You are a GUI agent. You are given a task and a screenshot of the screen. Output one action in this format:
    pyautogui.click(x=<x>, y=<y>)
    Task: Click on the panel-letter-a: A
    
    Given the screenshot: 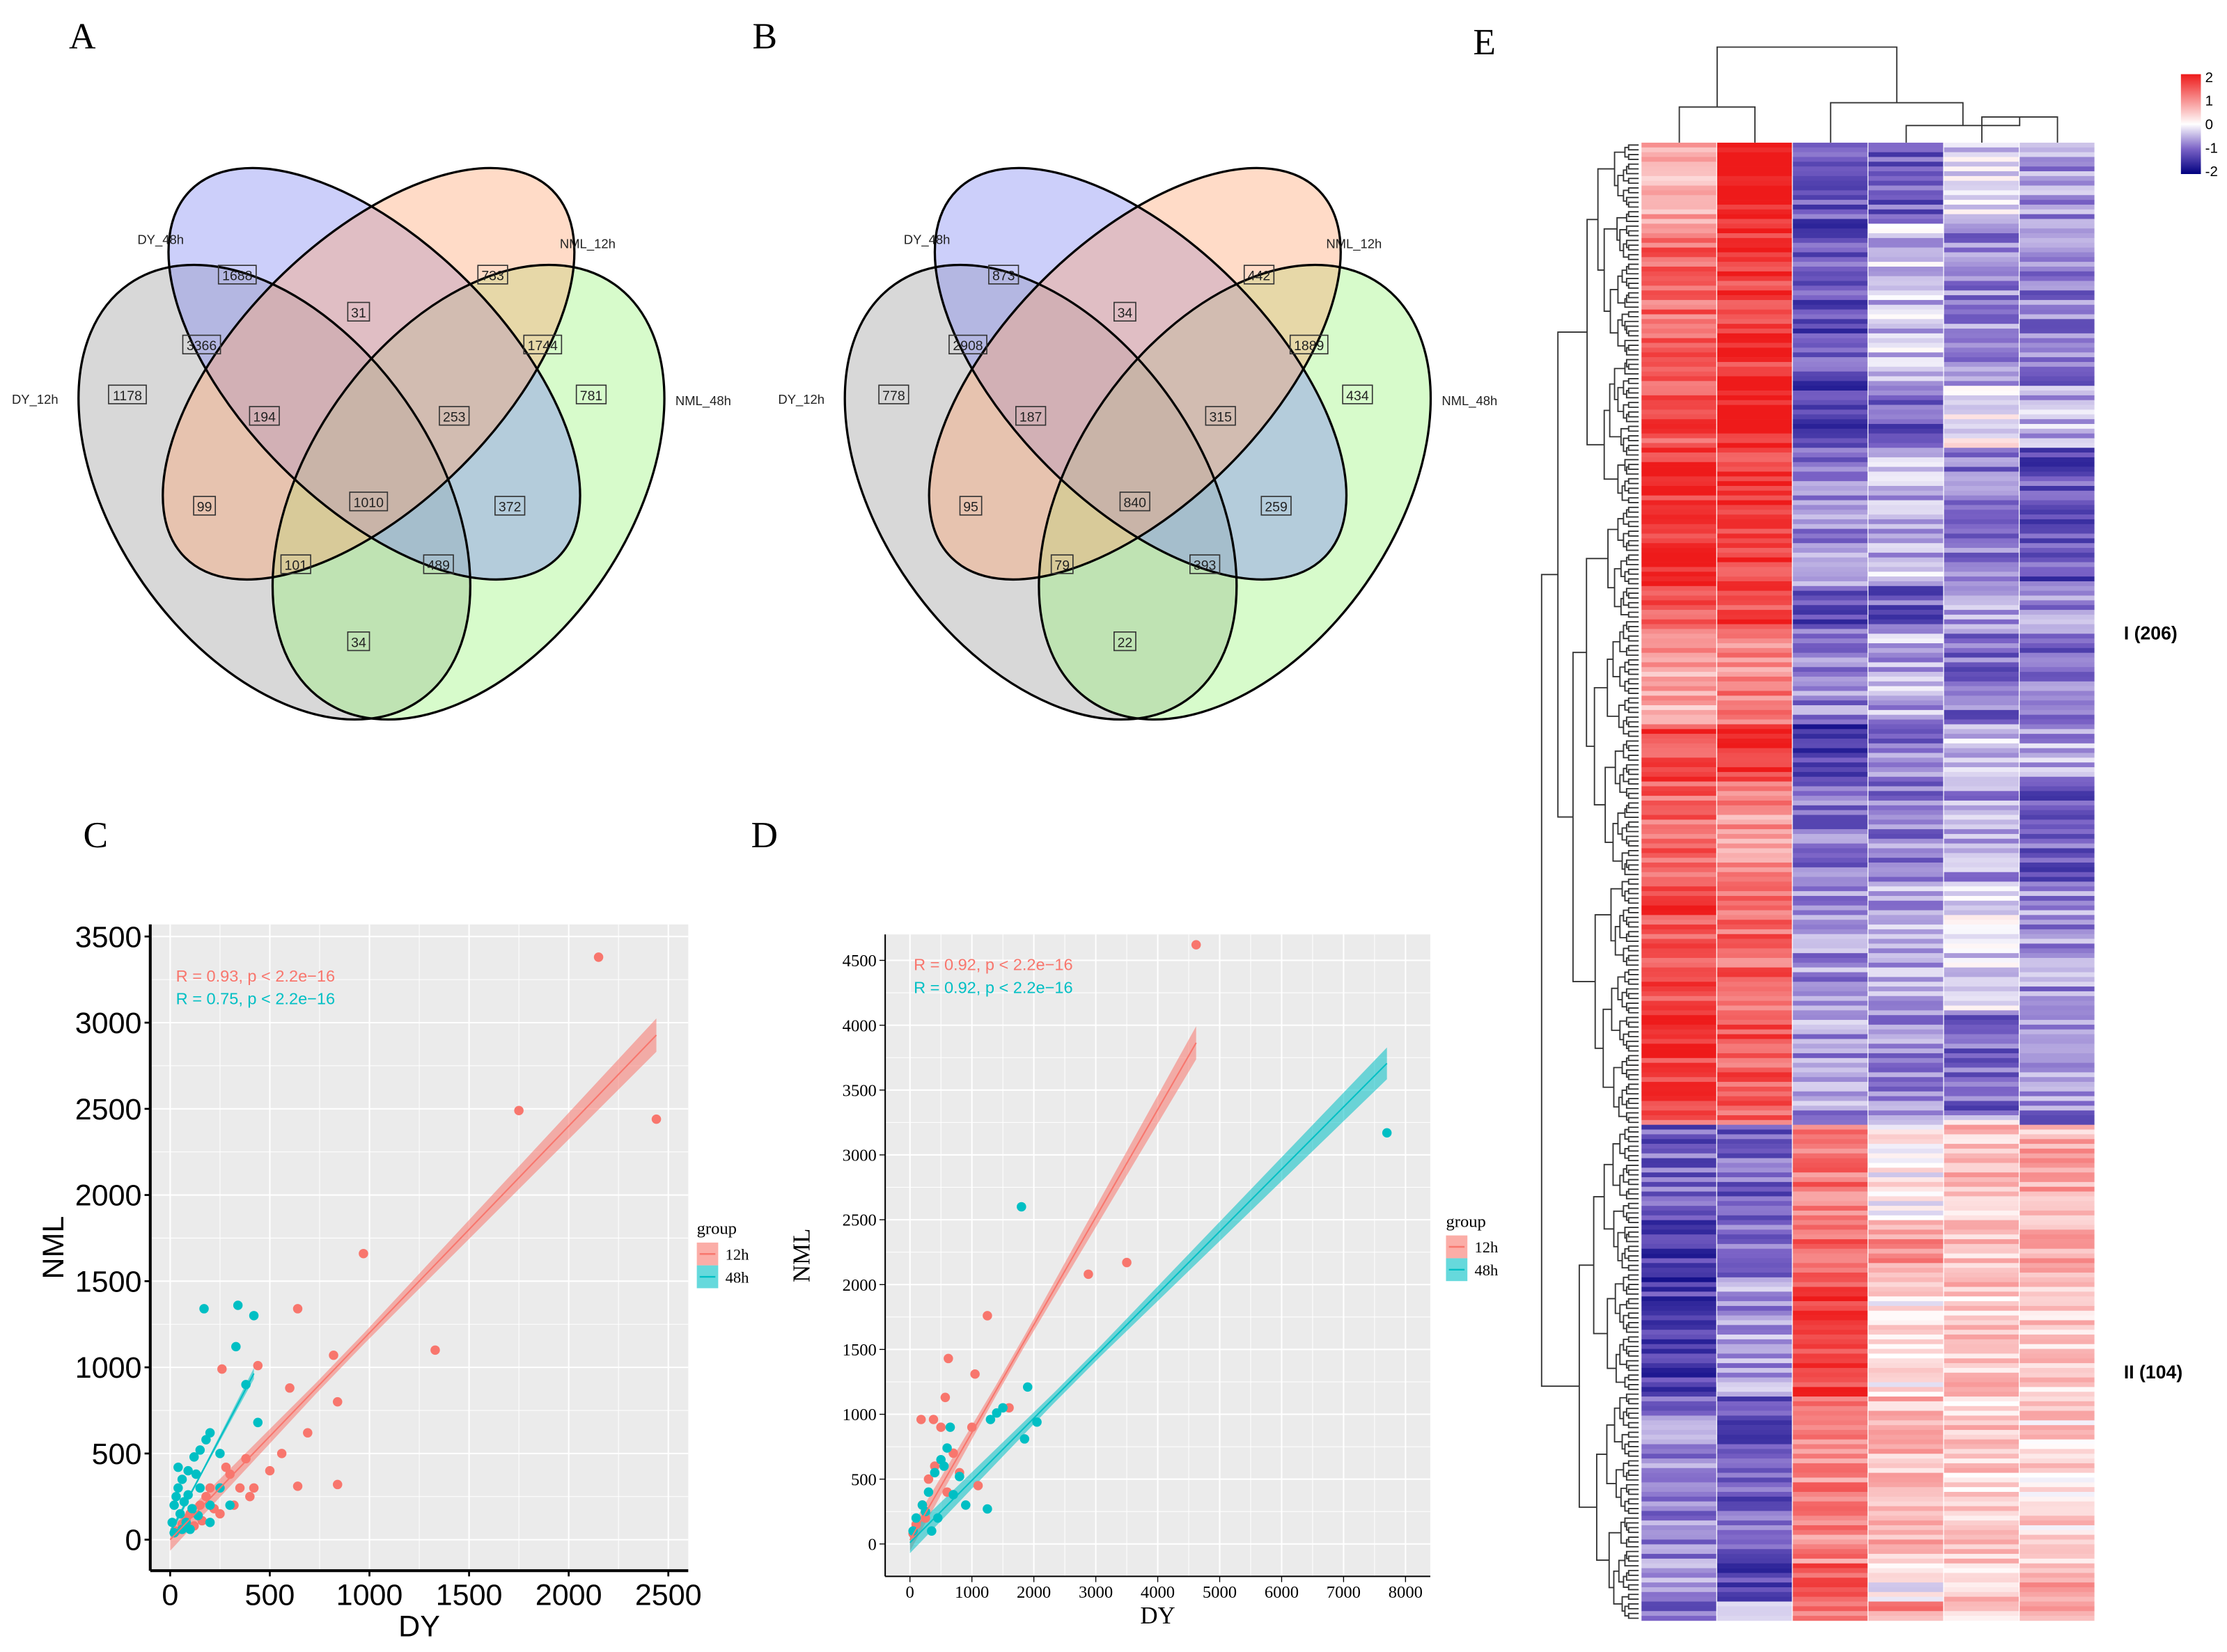 What is the action you would take?
    pyautogui.click(x=82, y=36)
    